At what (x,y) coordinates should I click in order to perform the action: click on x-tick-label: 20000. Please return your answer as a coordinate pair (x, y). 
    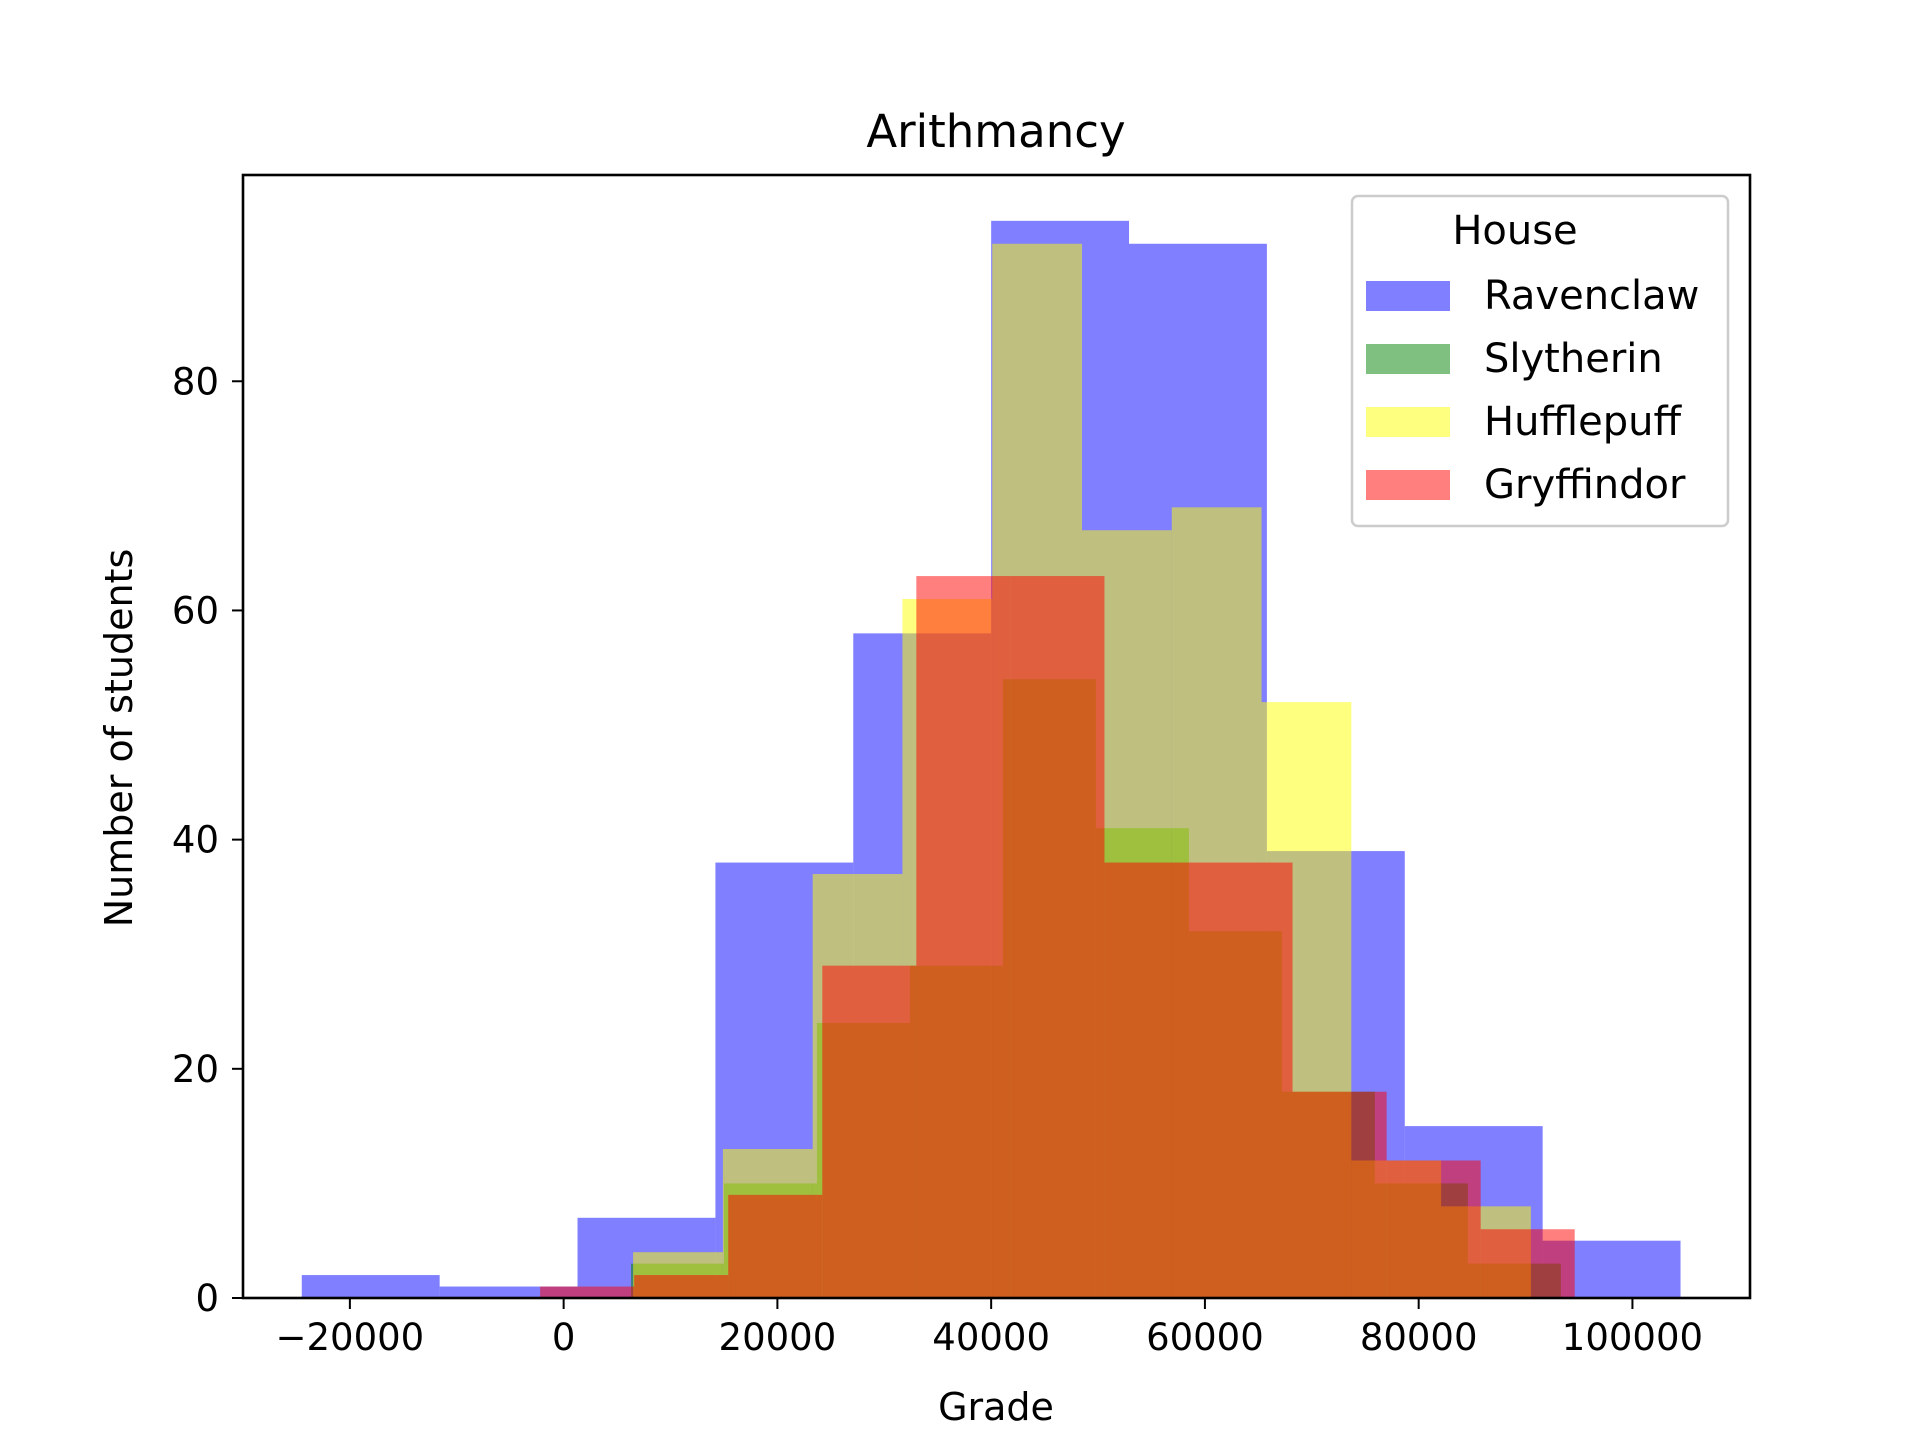
    Looking at the image, I should click on (778, 1337).